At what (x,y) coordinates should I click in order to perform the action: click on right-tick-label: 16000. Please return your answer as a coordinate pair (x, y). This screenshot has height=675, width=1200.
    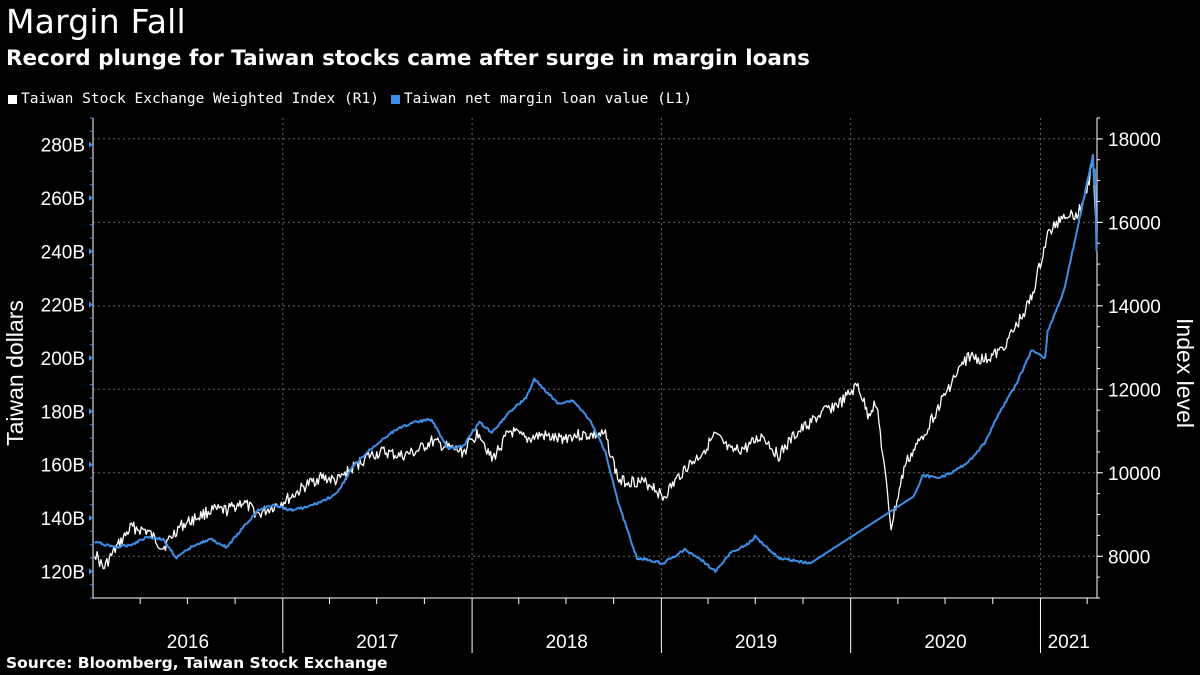
    Looking at the image, I should click on (1134, 223).